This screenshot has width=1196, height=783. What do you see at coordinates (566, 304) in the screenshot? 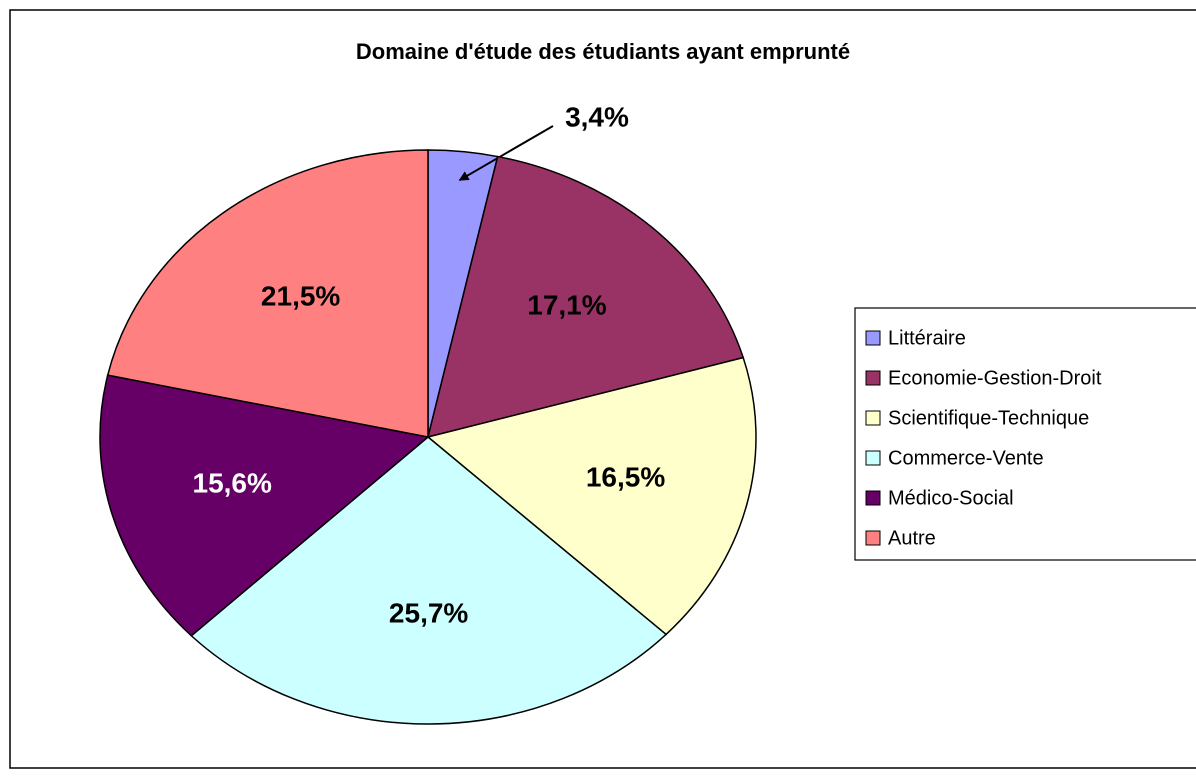
I see `data-label: 17,1%` at bounding box center [566, 304].